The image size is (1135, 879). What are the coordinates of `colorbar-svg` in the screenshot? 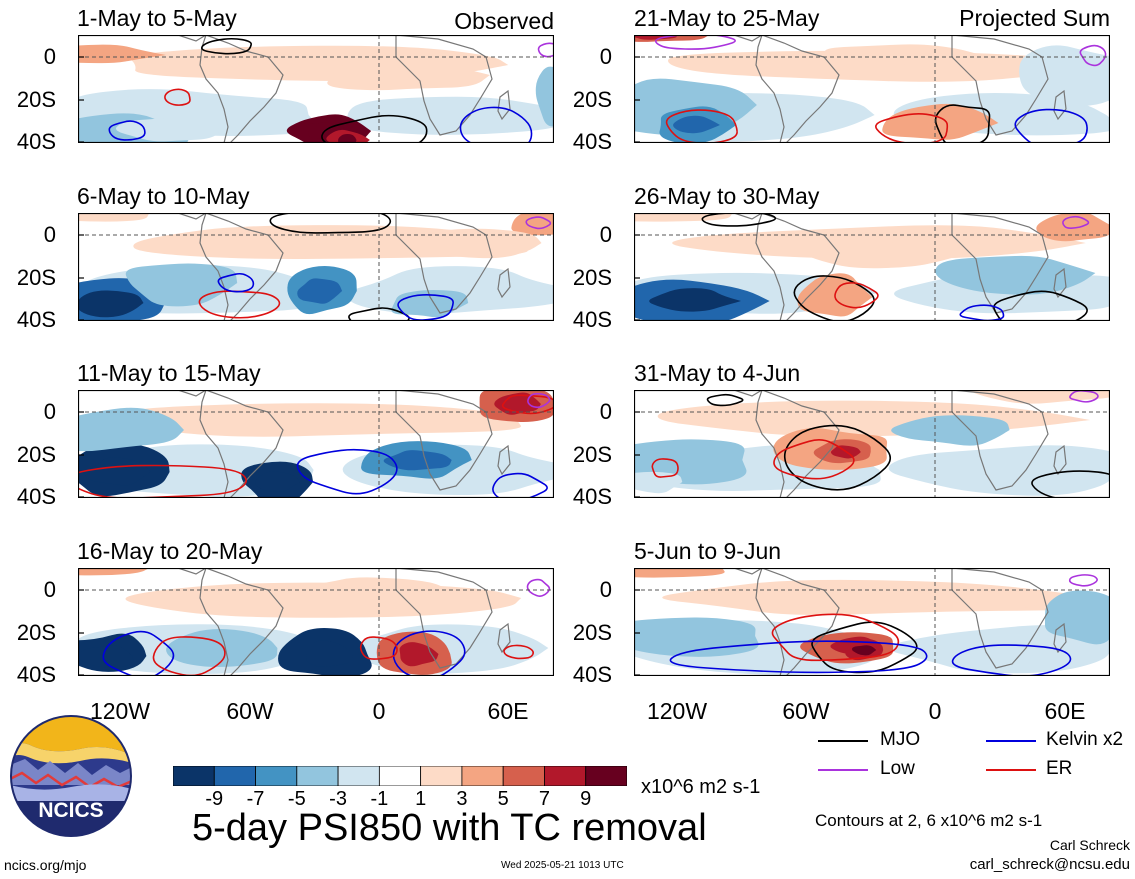 It's located at (400, 776).